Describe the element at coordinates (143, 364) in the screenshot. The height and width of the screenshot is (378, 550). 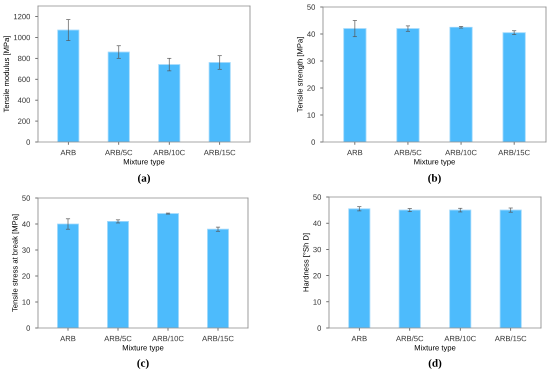
I see `text: (c)` at that location.